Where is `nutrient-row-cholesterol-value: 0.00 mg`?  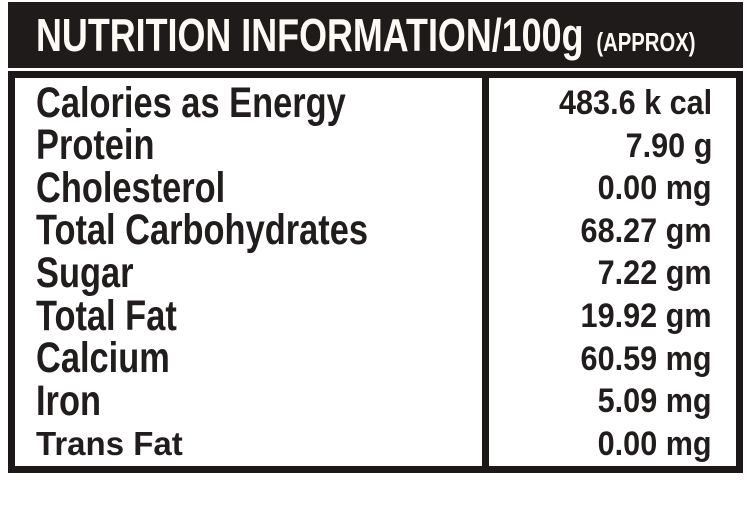 nutrient-row-cholesterol-value: 0.00 mg is located at coordinates (612, 188).